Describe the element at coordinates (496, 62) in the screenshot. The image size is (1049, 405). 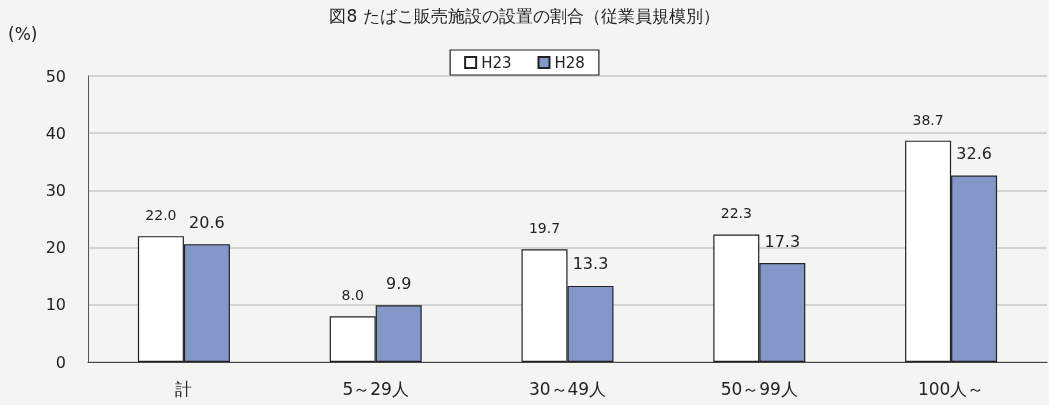
I see `legend-label: H23` at that location.